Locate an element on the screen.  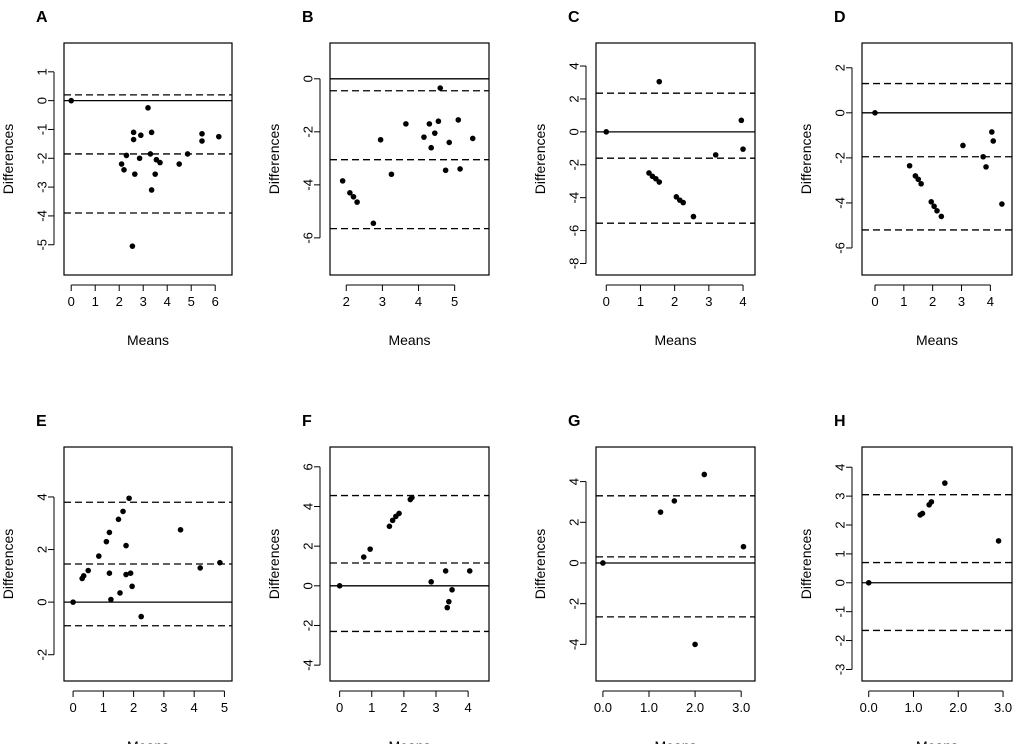
y-axis-title-a: Differences is located at coordinates (8, 159).